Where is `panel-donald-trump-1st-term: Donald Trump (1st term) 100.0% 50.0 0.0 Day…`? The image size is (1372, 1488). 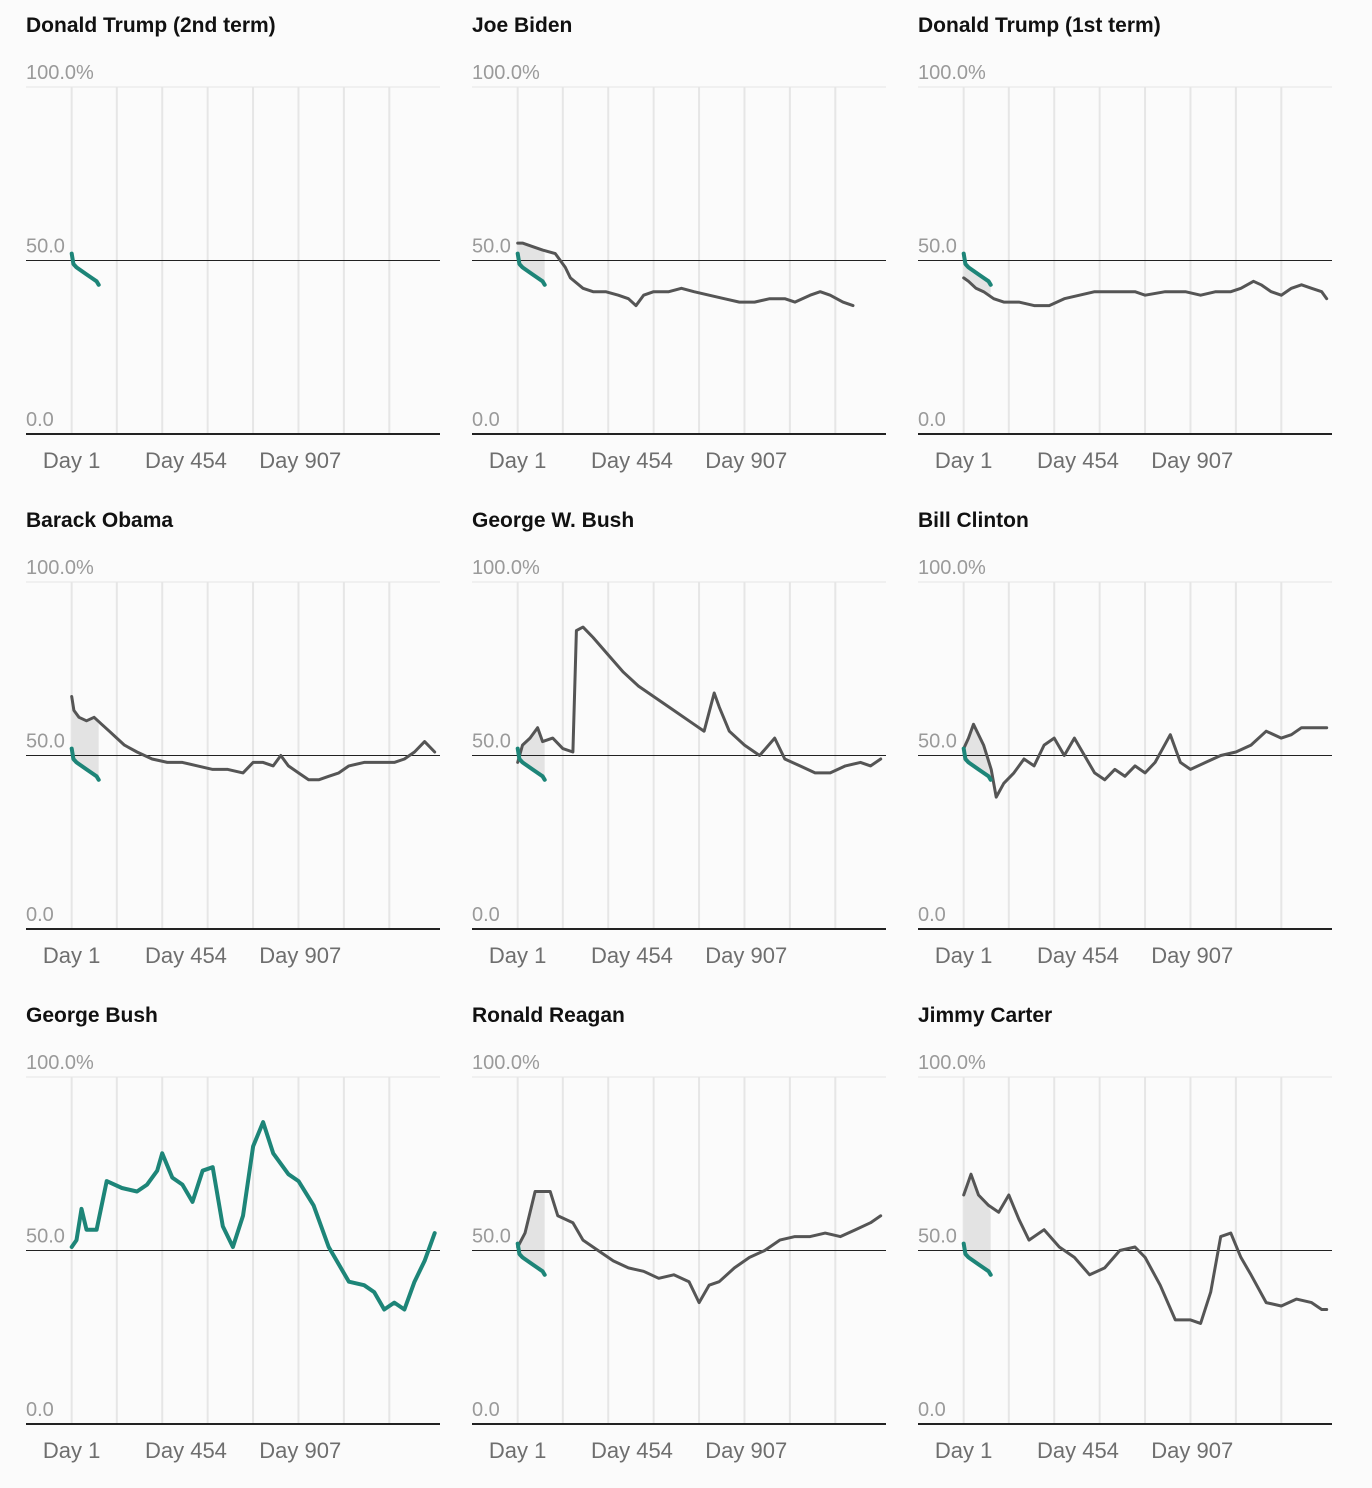
panel-donald-trump-1st-term: Donald Trump (1st term) 100.0% 50.0 0.0 Day… is located at coordinates (1128, 245).